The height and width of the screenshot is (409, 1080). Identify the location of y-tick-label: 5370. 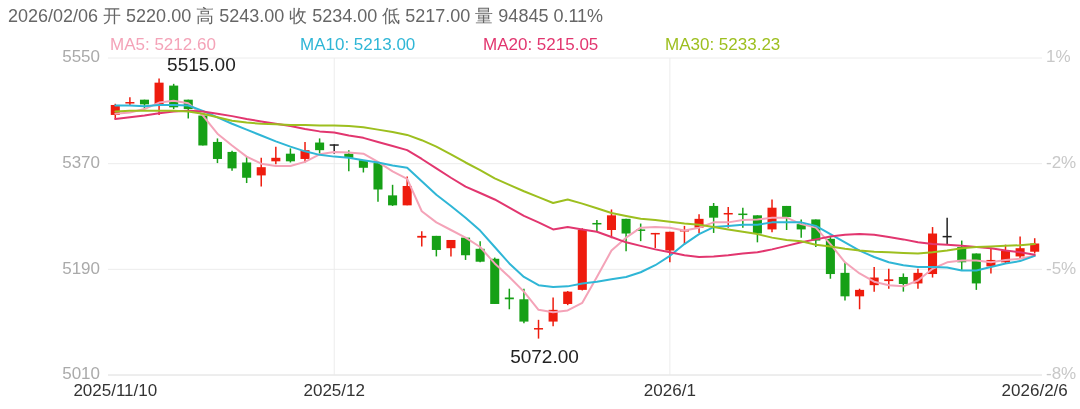
(81, 163).